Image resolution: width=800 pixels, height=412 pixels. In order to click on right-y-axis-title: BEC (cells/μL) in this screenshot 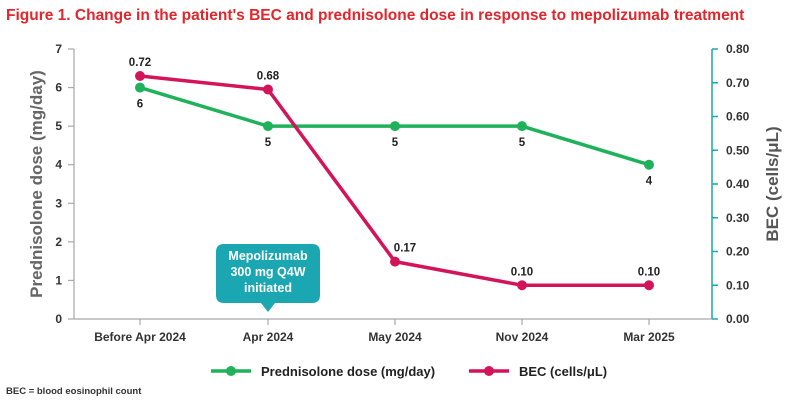, I will do `click(772, 183)`.